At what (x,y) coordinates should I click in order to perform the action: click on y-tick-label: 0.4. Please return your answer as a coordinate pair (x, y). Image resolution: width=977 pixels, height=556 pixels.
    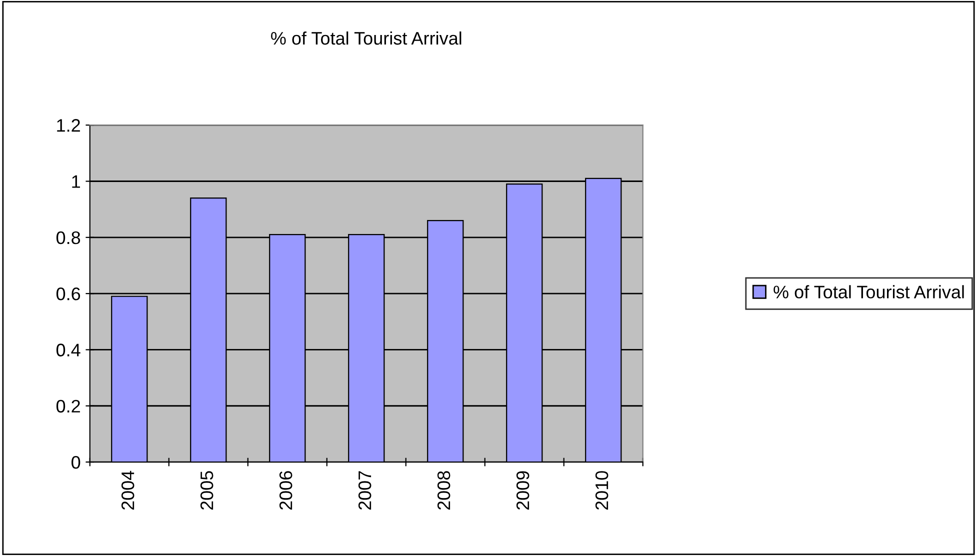
    Looking at the image, I should click on (68, 350).